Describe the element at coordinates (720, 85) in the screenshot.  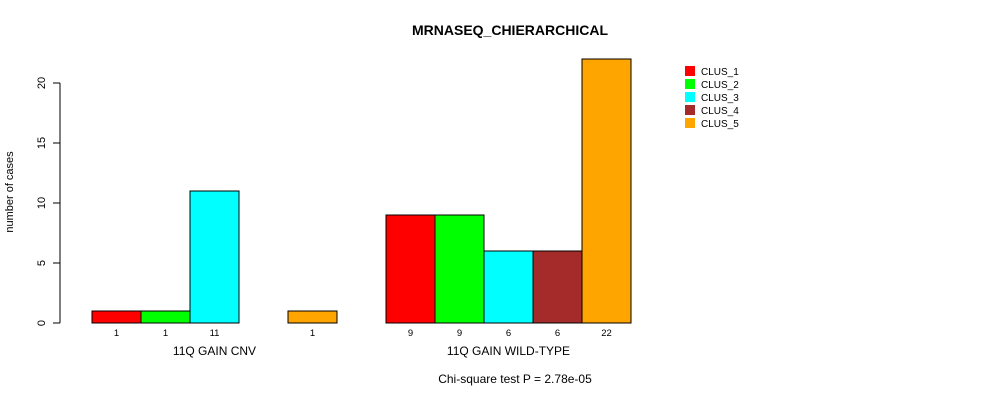
I see `legend-label: CLUS_2` at that location.